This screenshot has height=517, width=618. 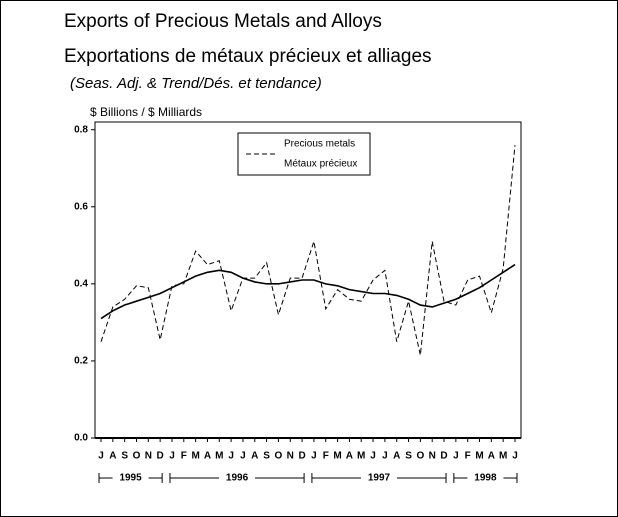 What do you see at coordinates (146, 112) in the screenshot?
I see `y-axis-label: $ Billions / $ Milliards` at bounding box center [146, 112].